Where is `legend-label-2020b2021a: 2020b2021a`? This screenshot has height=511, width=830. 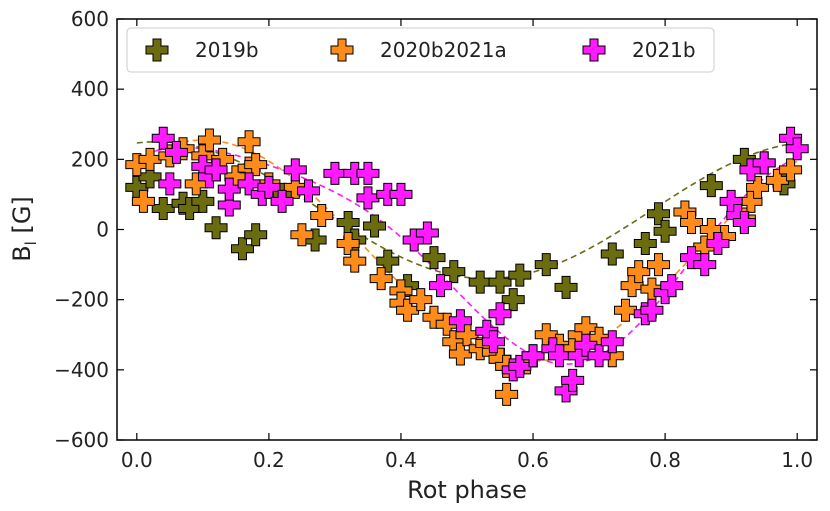 legend-label-2020b2021a: 2020b2021a is located at coordinates (443, 50).